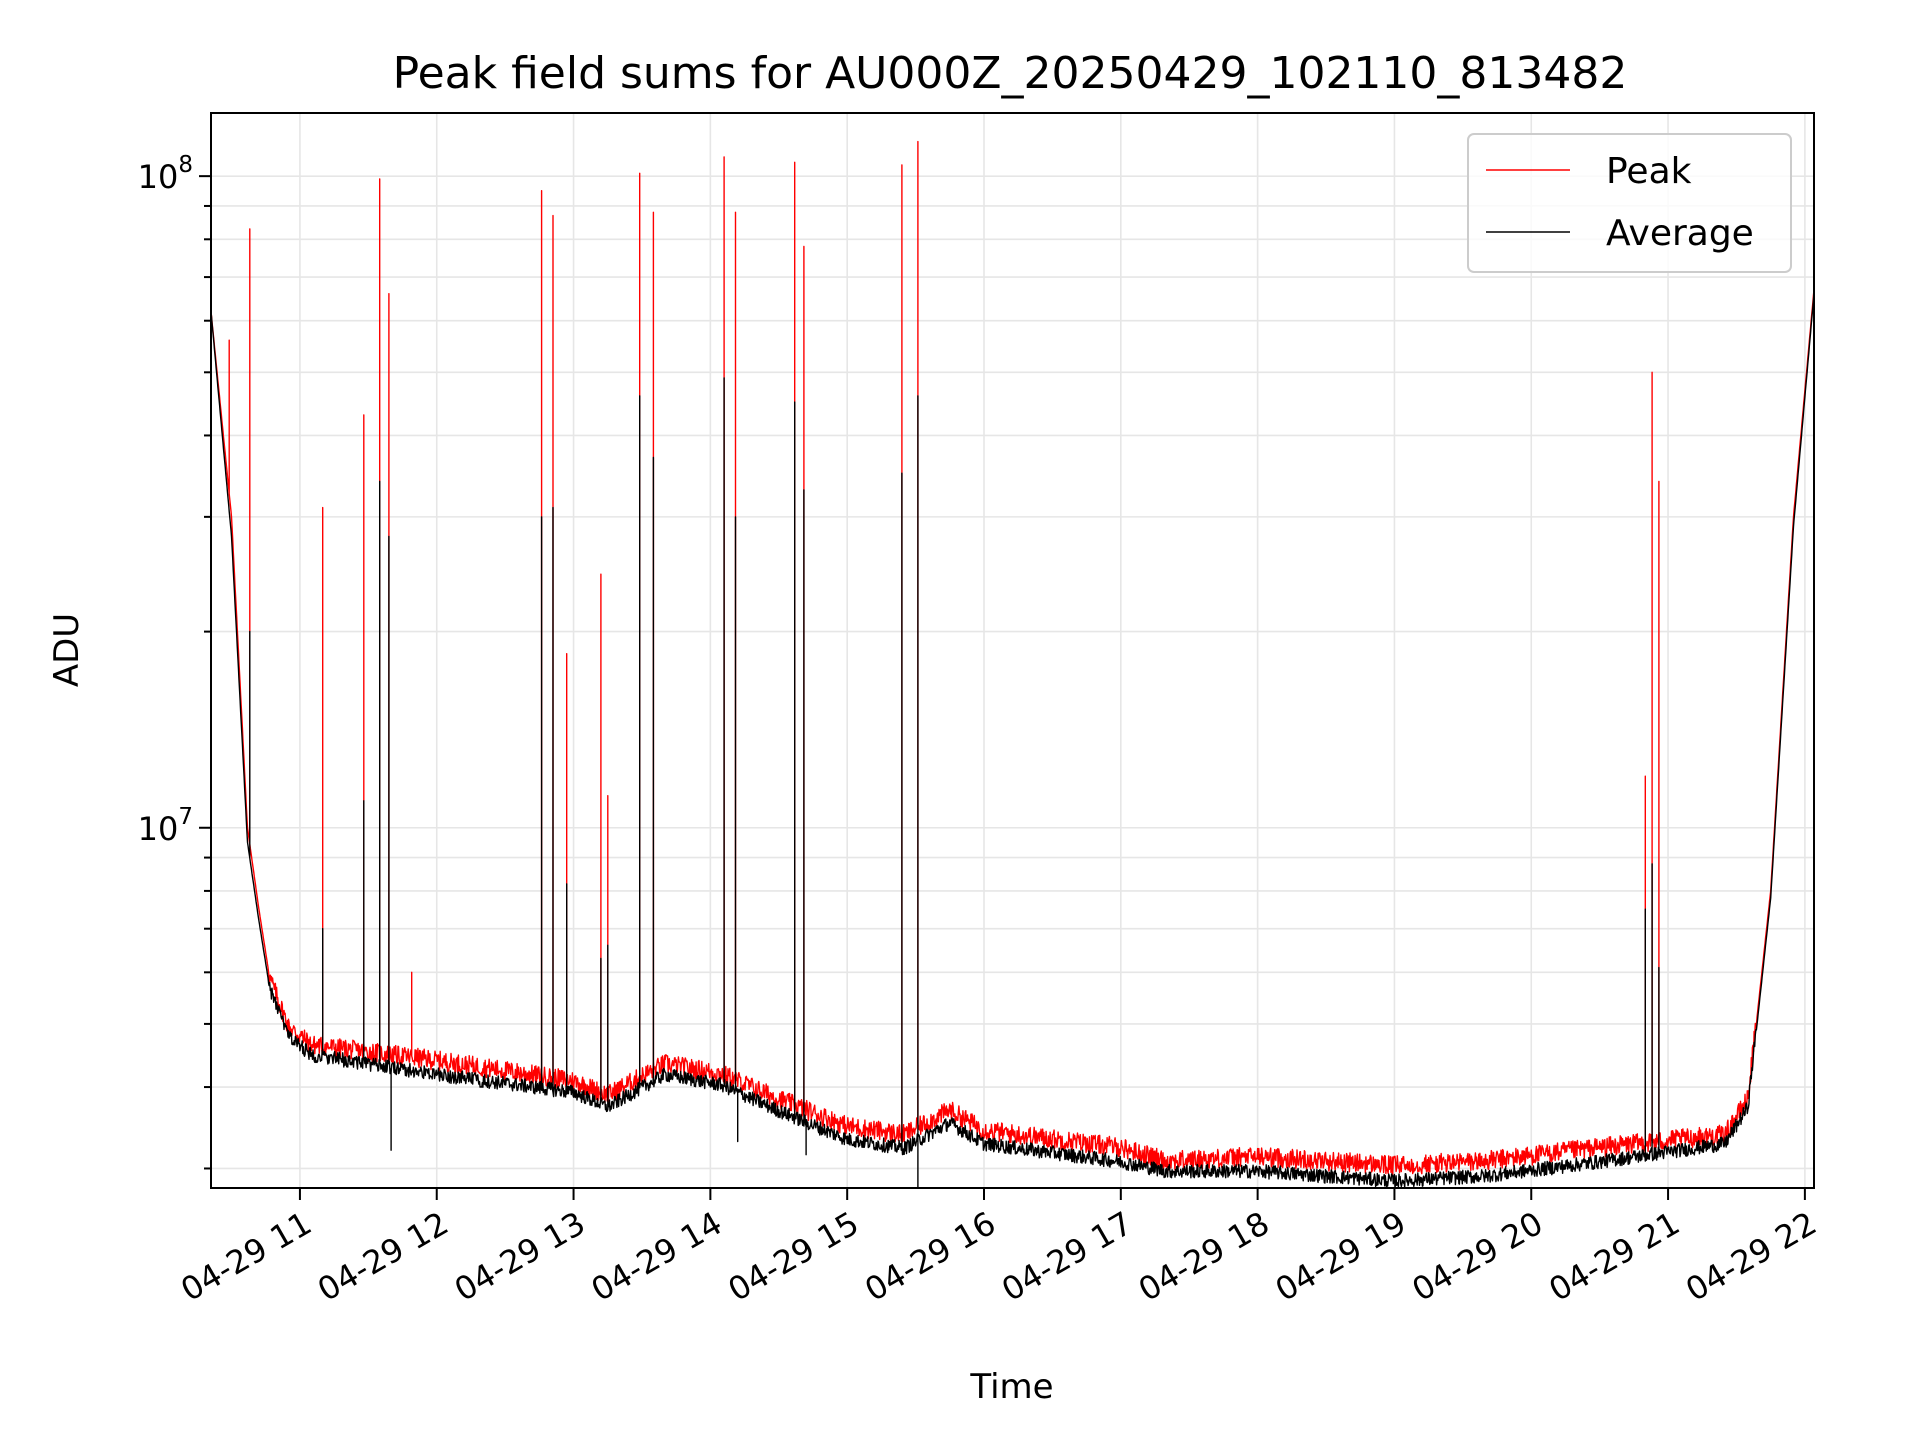 This screenshot has height=1440, width=1920. I want to click on x-axis-label: Time, so click(1011, 1387).